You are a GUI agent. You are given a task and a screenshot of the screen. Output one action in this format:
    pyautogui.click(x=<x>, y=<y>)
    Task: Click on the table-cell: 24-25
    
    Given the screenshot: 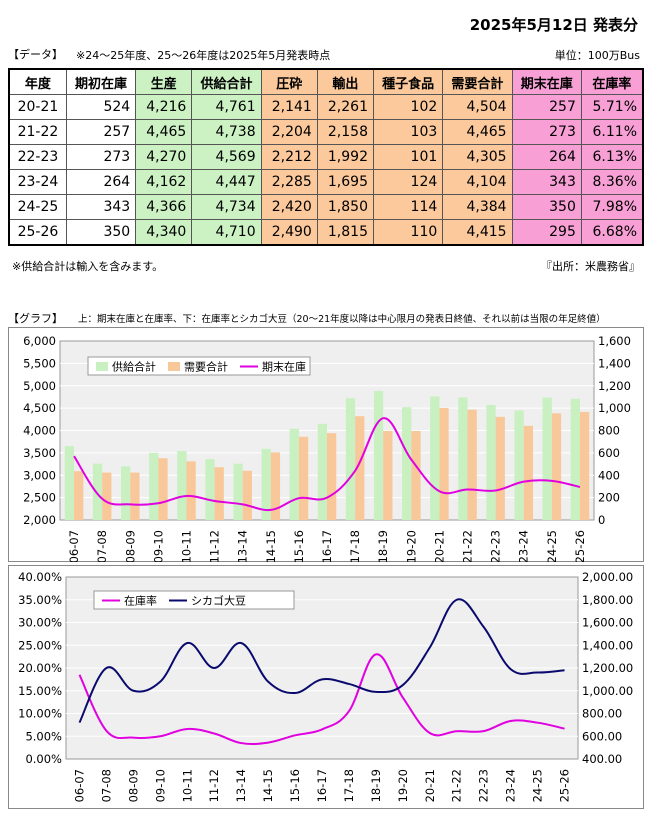 What is the action you would take?
    pyautogui.click(x=37, y=207)
    